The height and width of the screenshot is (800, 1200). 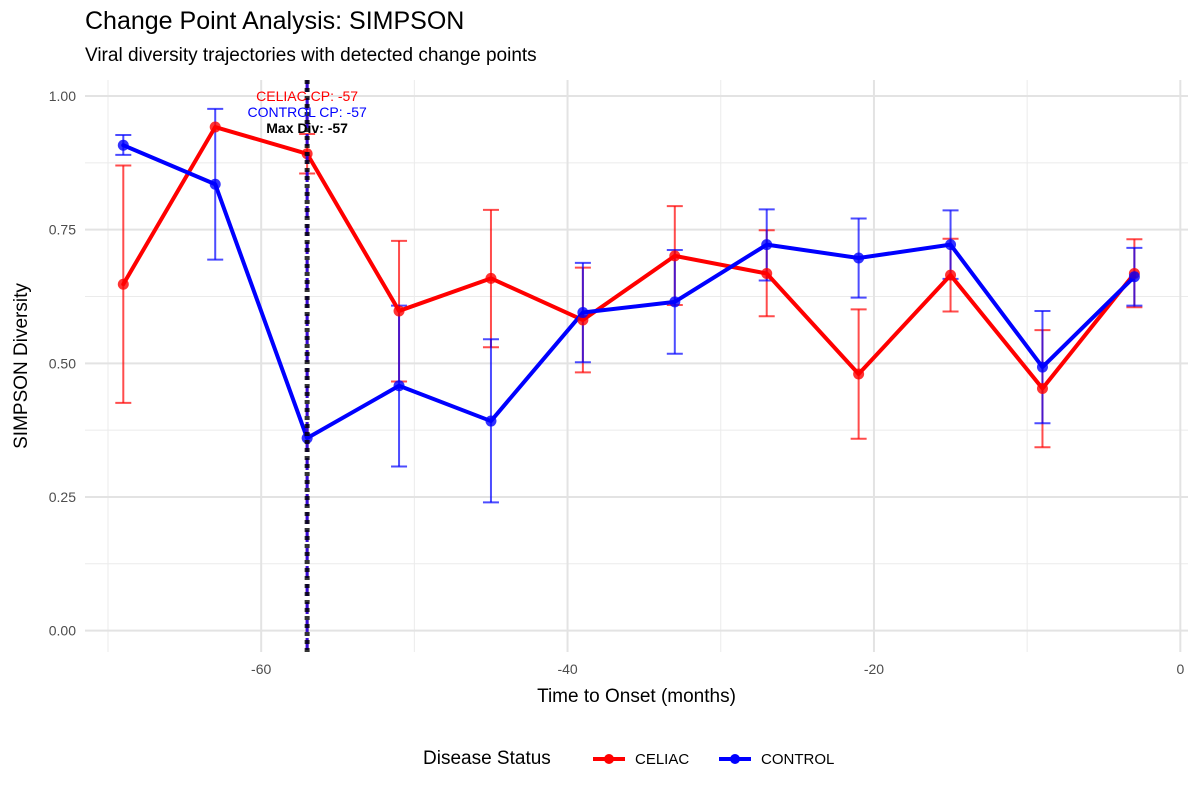 What do you see at coordinates (62, 631) in the screenshot?
I see `y-tick-label: 0.00` at bounding box center [62, 631].